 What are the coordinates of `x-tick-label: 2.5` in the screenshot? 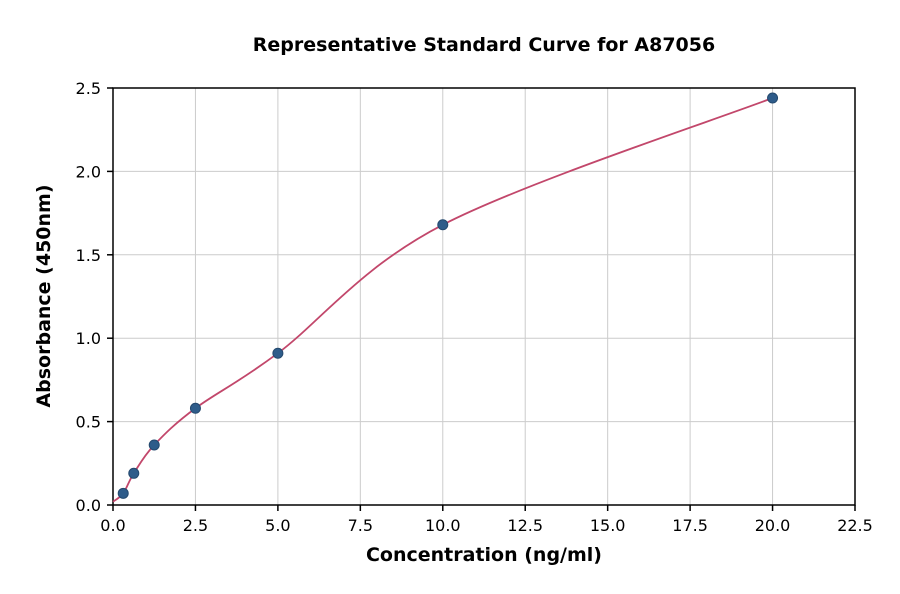 It's located at (195, 525).